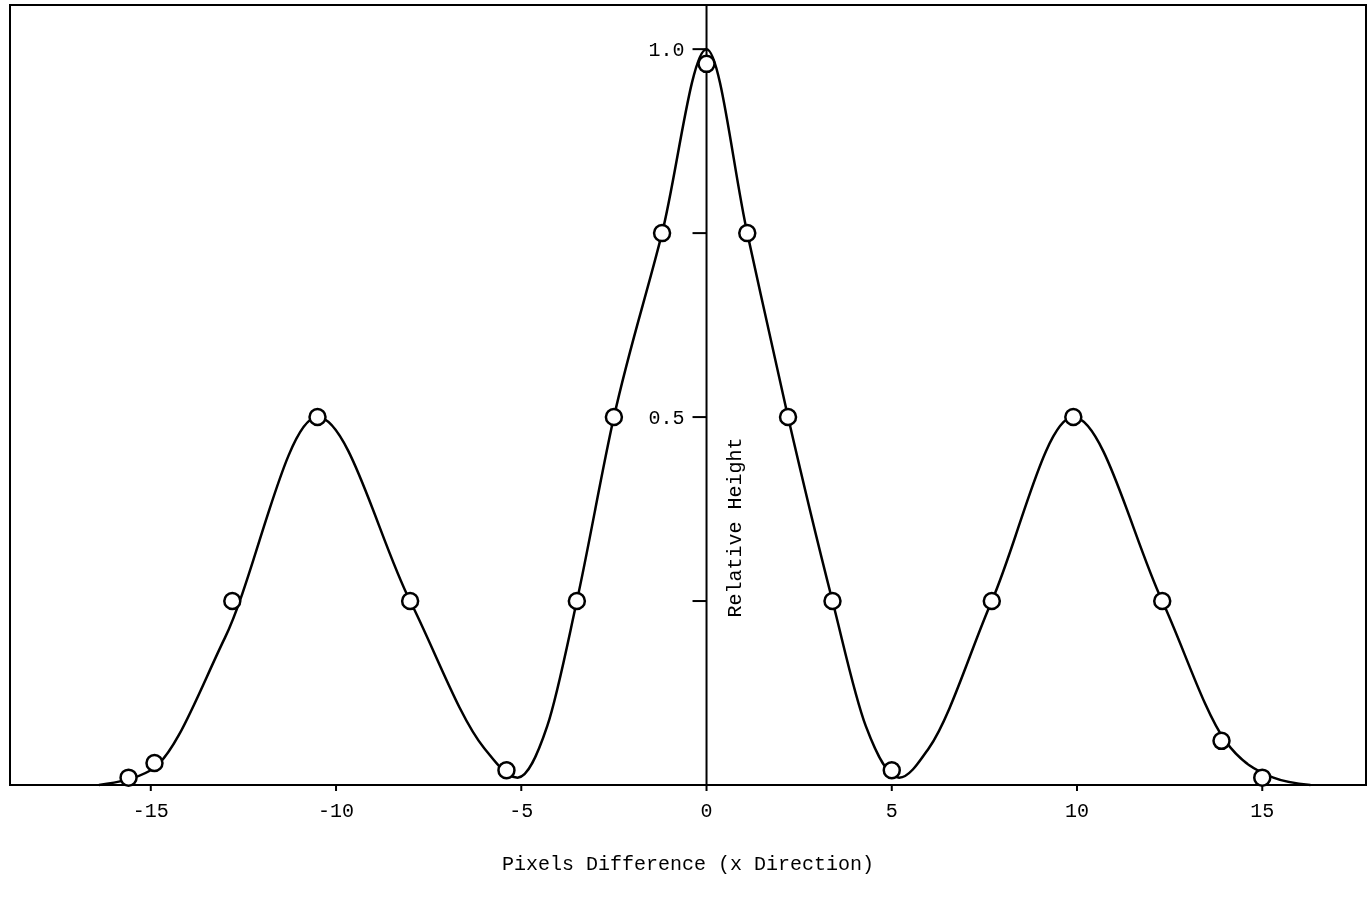  I want to click on x-tick-label: -15, so click(150, 811).